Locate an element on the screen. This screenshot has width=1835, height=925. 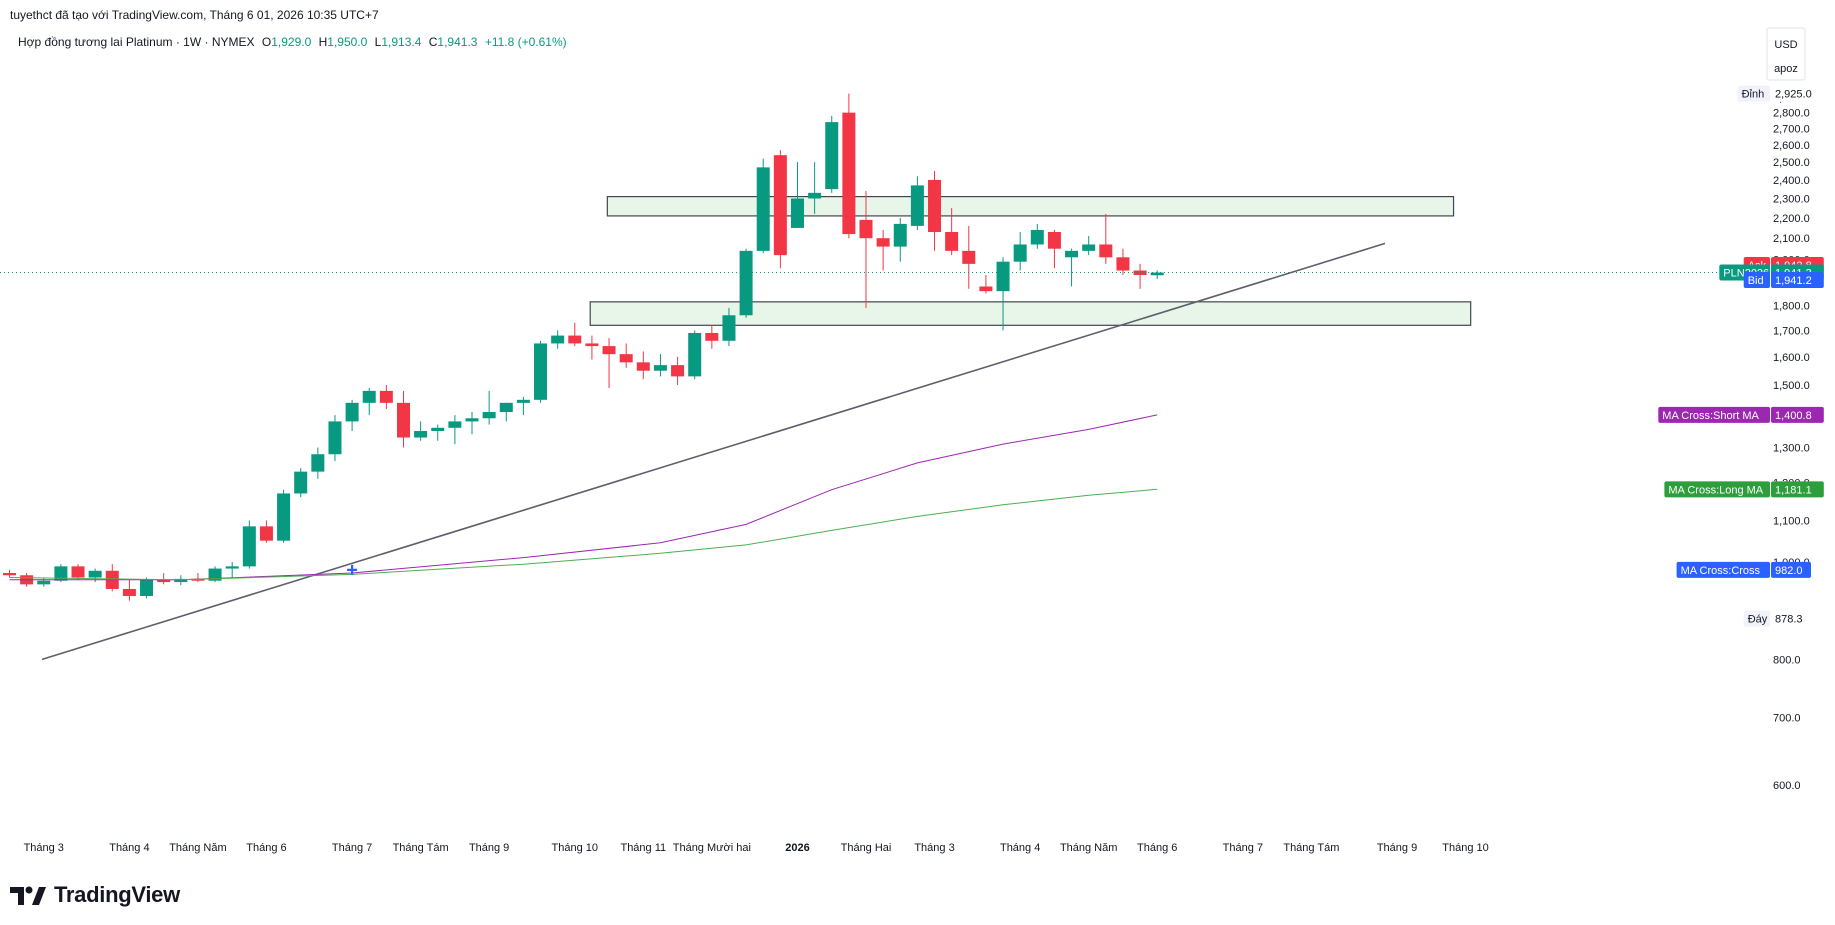
user-label: apoz is located at coordinates (1786, 69).